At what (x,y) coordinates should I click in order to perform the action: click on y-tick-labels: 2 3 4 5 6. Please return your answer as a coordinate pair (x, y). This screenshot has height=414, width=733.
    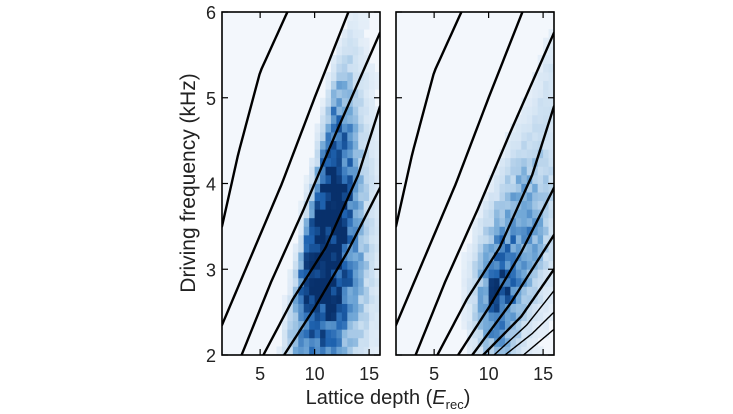
    Looking at the image, I should click on (211, 184).